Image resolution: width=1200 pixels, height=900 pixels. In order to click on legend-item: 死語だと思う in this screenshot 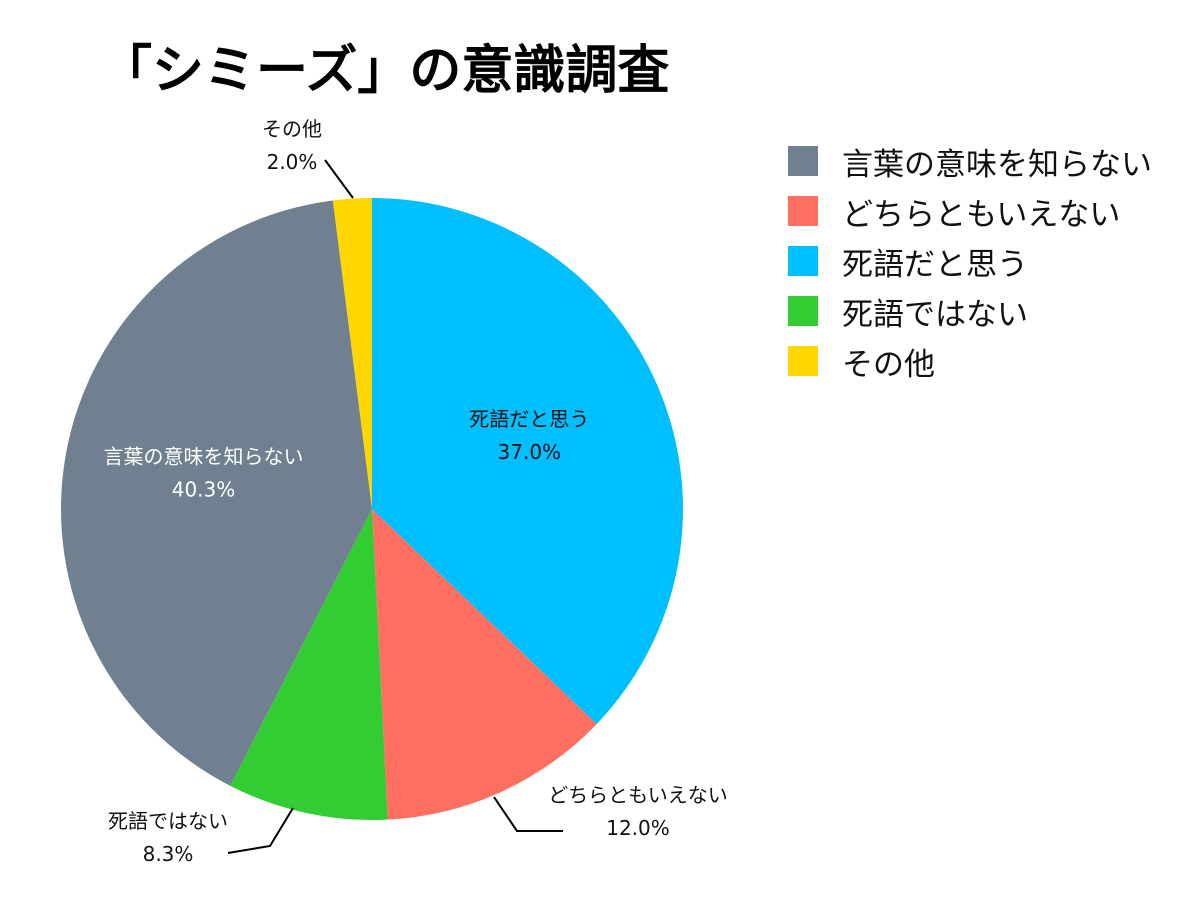, I will do `click(970, 261)`.